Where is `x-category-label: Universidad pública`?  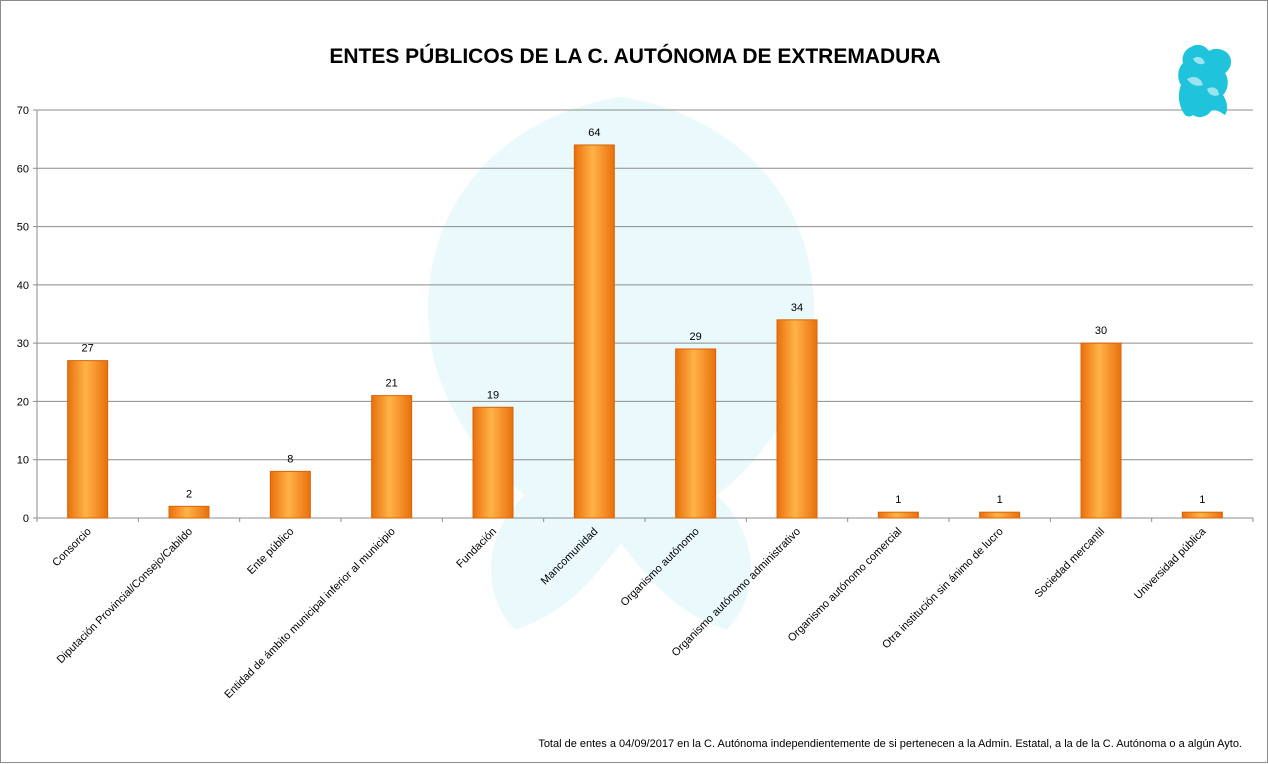 x-category-label: Universidad pública is located at coordinates (1170, 563).